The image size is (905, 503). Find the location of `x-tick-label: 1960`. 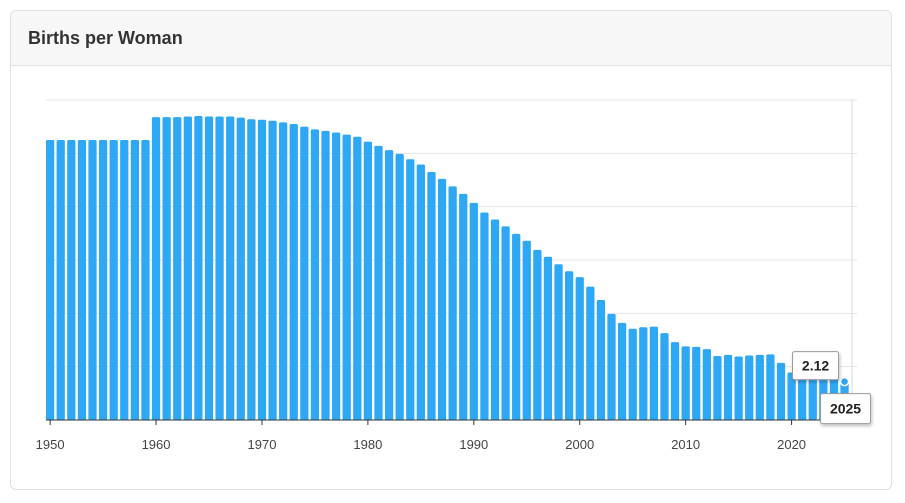

x-tick-label: 1960 is located at coordinates (156, 444).